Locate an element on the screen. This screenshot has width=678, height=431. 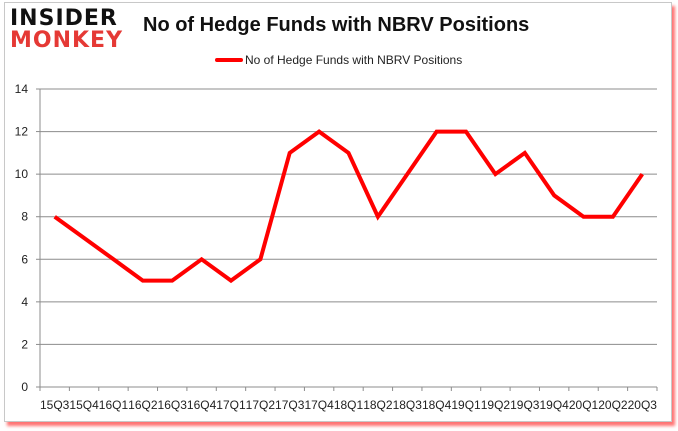
y-tick-label: 12 is located at coordinates (22, 132).